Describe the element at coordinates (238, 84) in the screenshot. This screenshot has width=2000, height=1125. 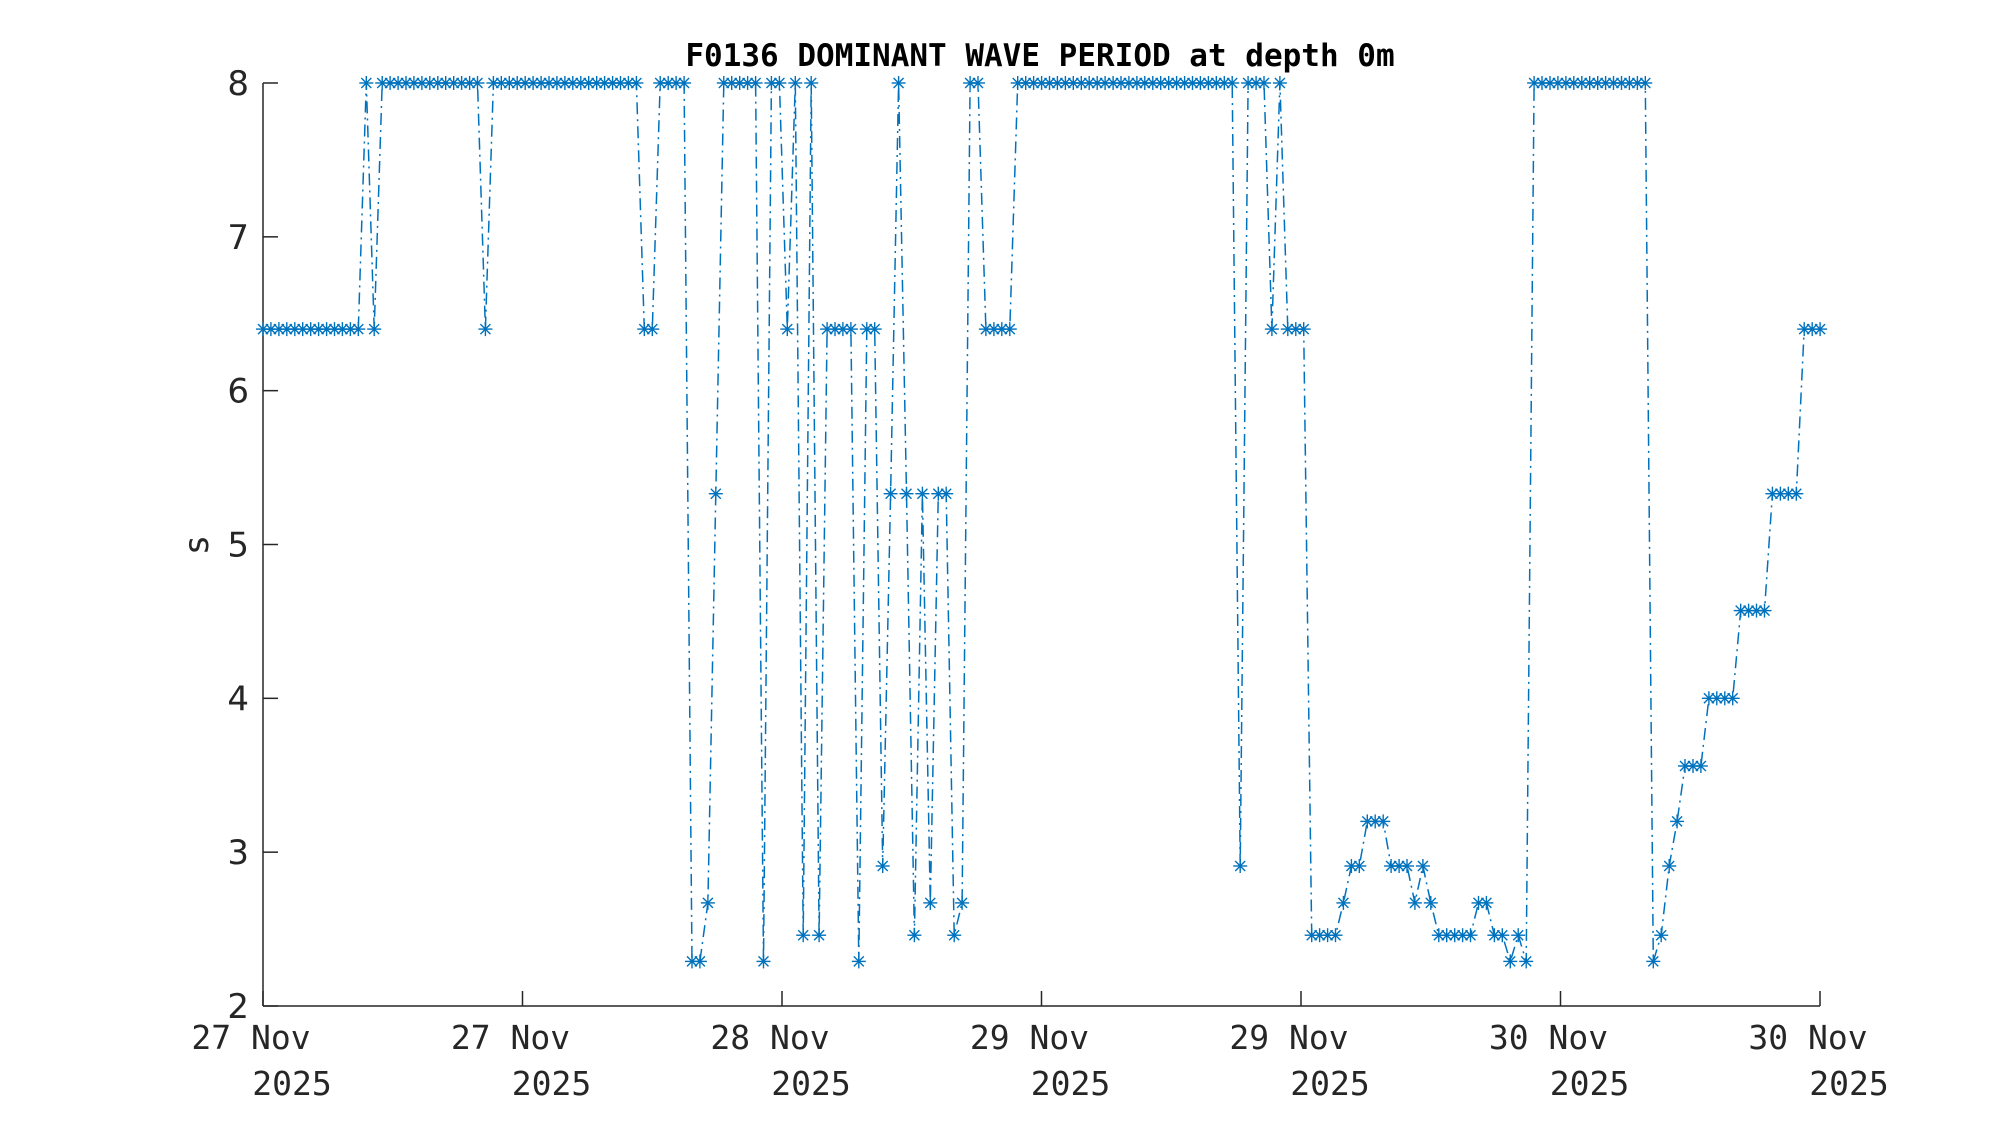
I see `y-tick-label: 8` at that location.